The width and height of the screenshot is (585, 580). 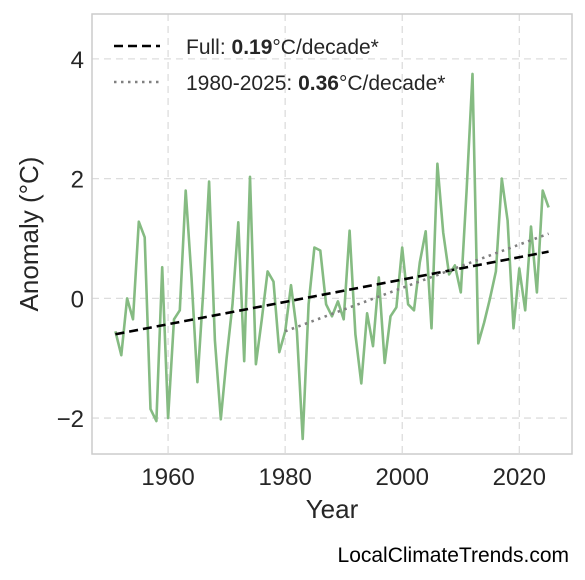 I want to click on legend-recent-rate: 0.36, so click(x=318, y=83).